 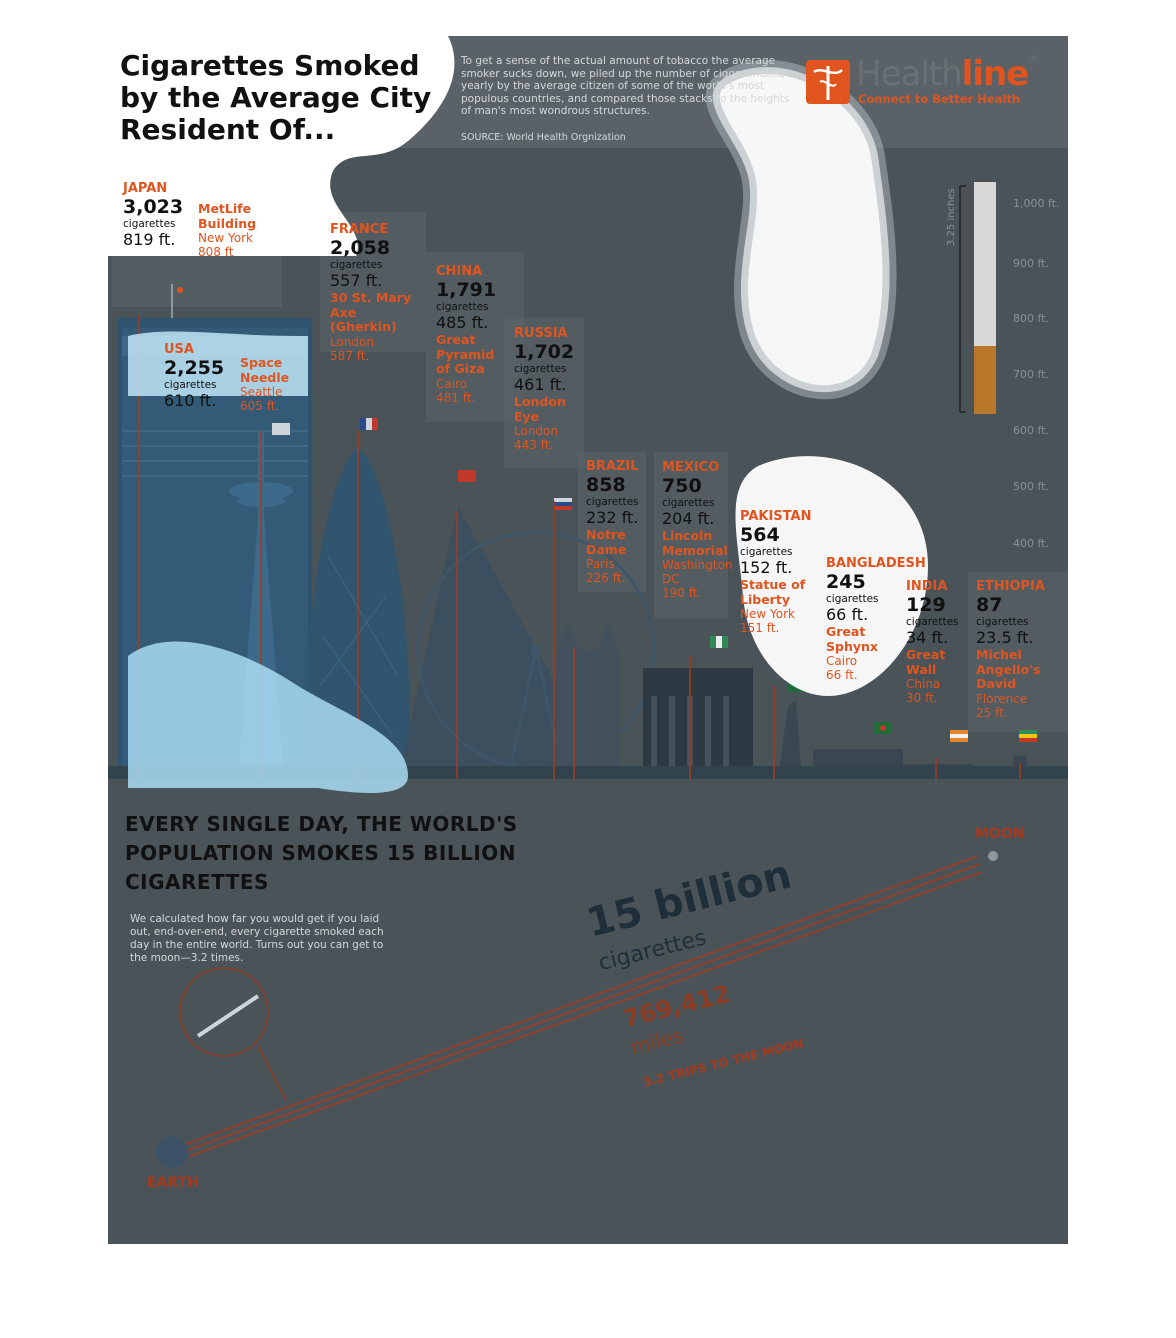 I want to click on country-name: MEXICO, so click(x=691, y=467).